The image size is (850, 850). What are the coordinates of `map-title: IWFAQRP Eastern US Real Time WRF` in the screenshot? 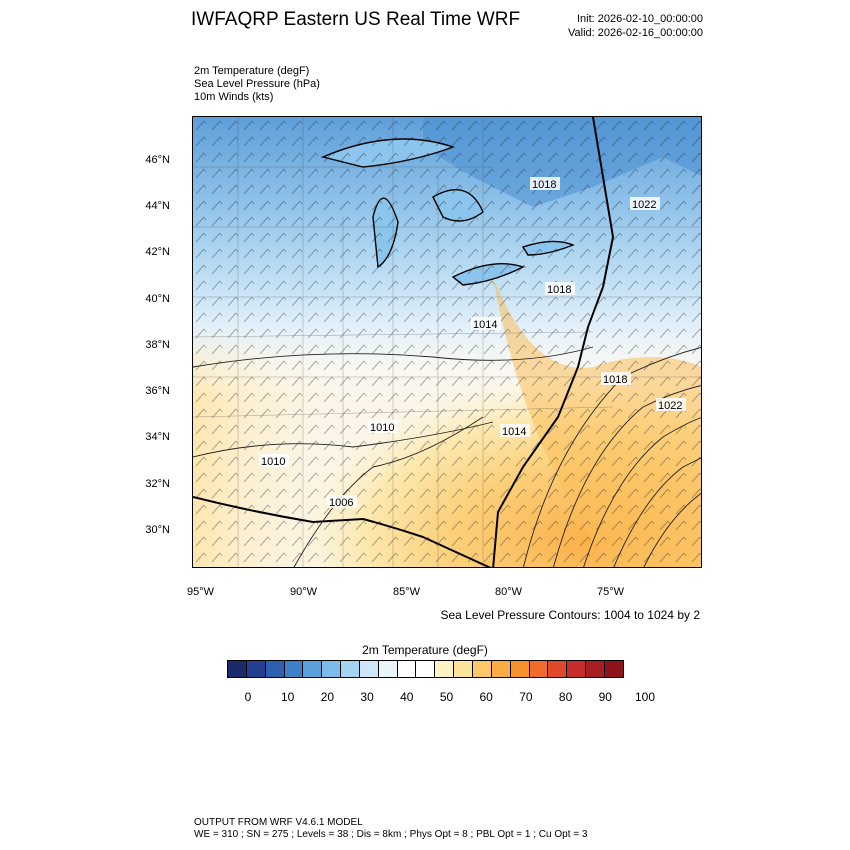 It's located at (356, 19).